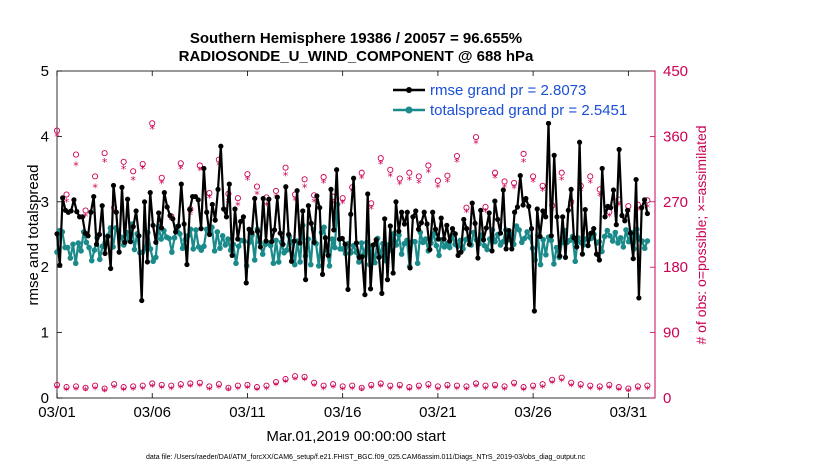 This screenshot has height=470, width=830. What do you see at coordinates (671, 333) in the screenshot?
I see `y-right-tick-label: 90` at bounding box center [671, 333].